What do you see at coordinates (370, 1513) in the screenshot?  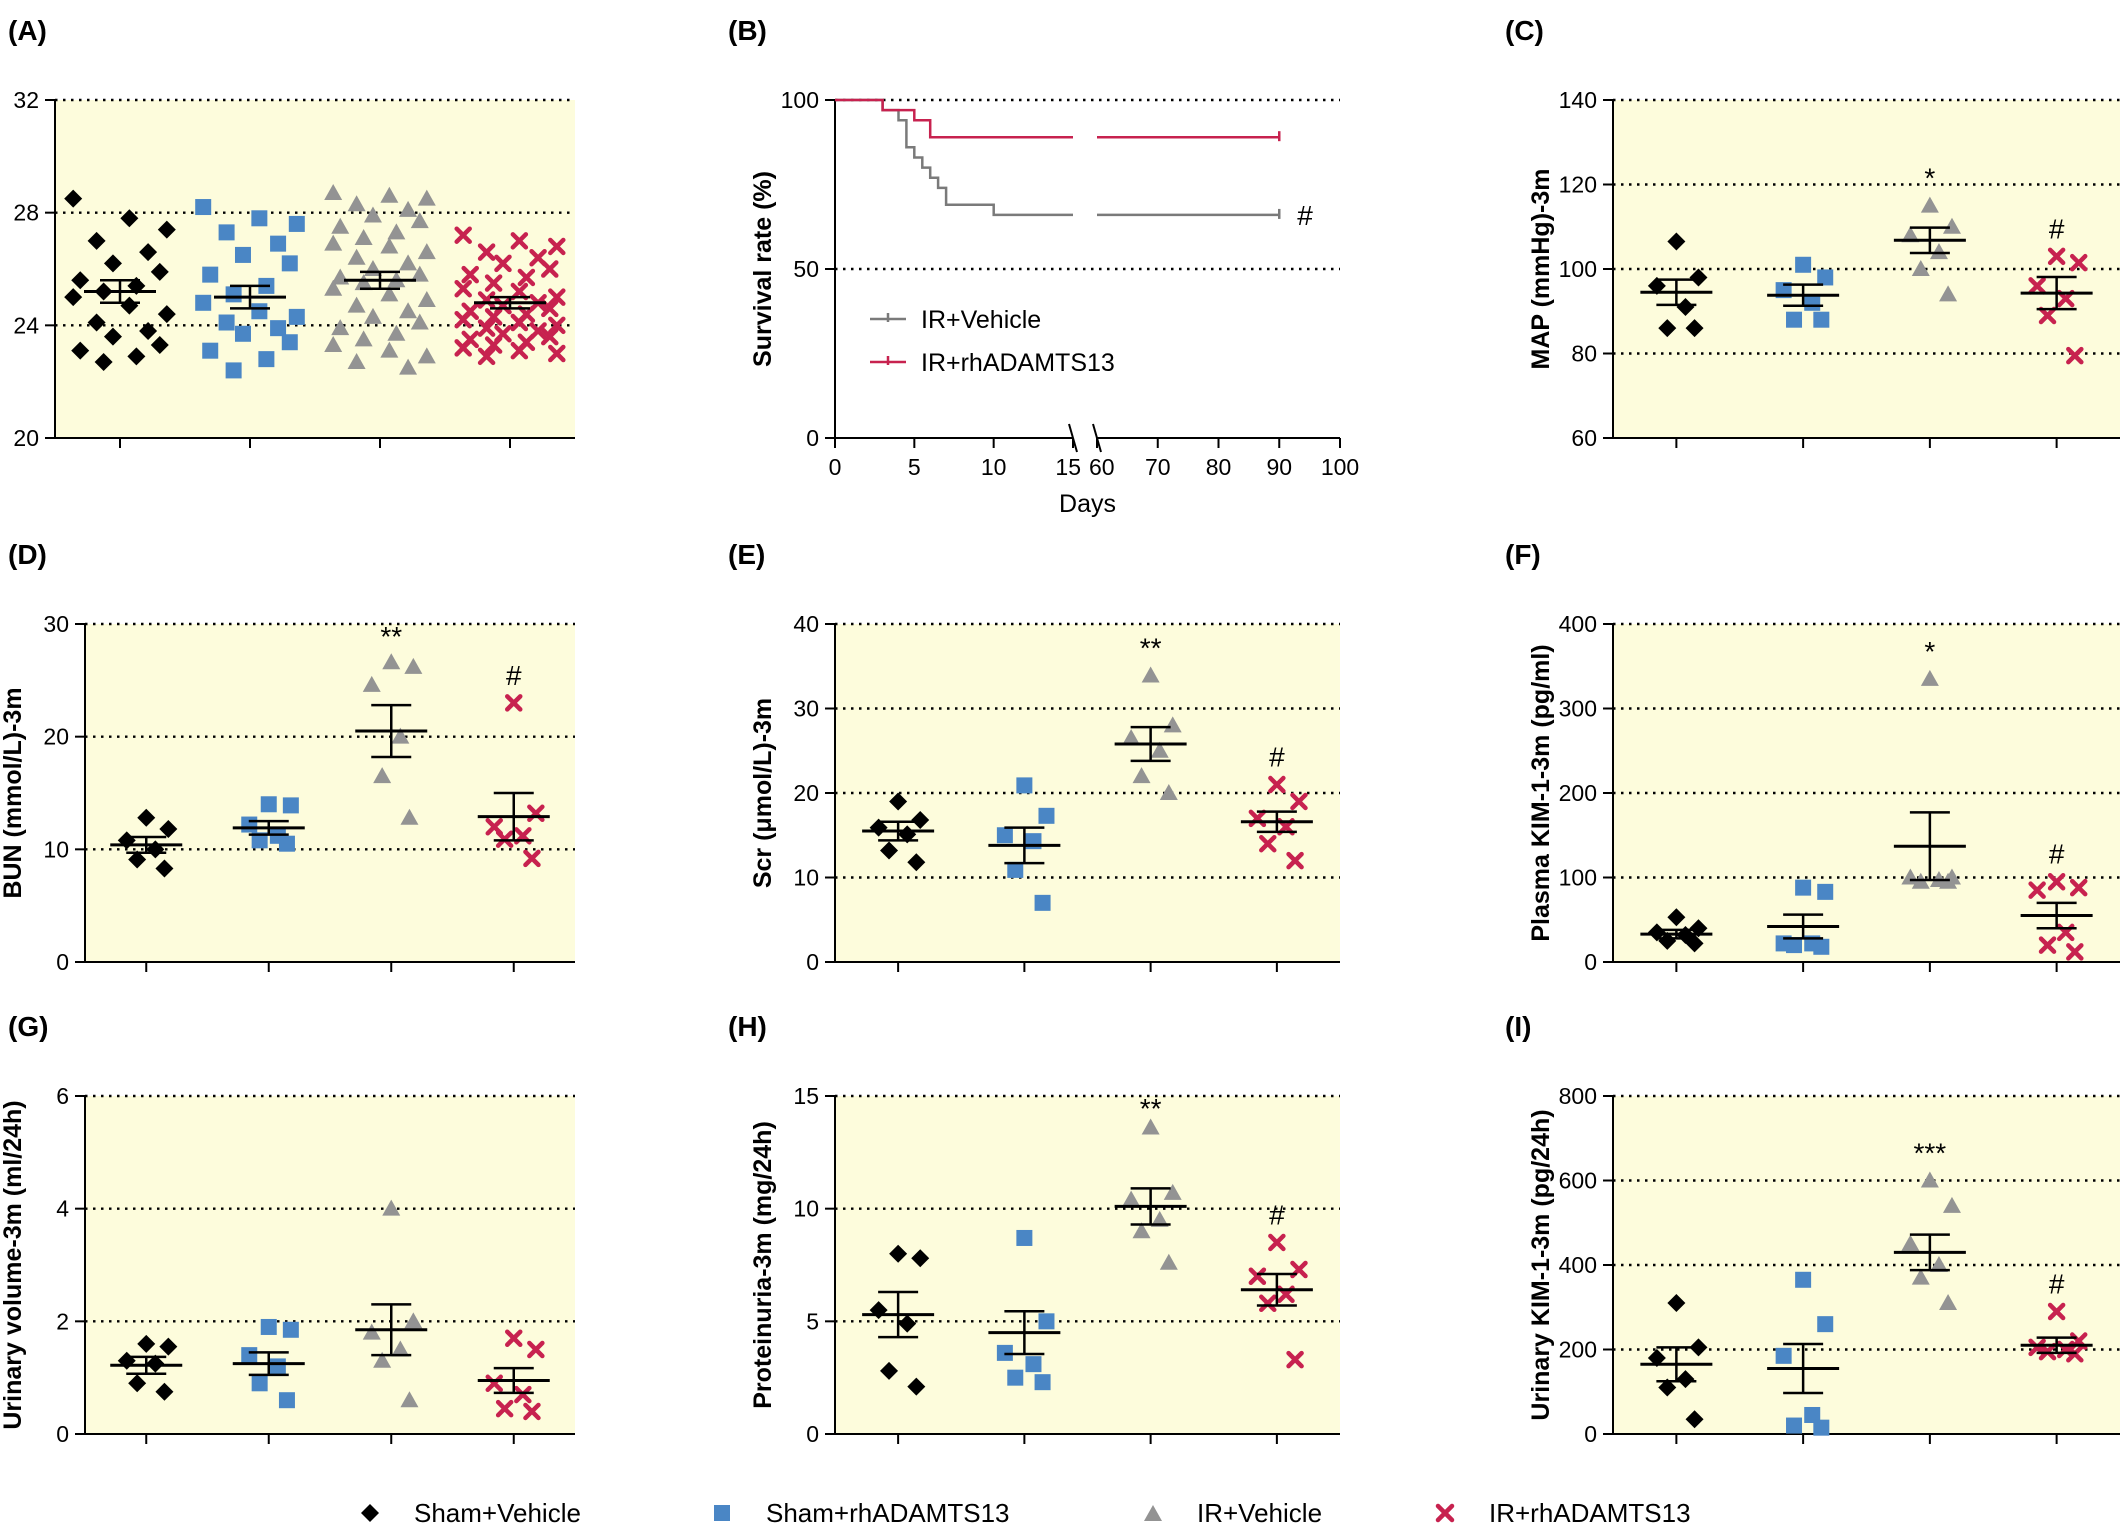 I see `diamond-marker-icon` at bounding box center [370, 1513].